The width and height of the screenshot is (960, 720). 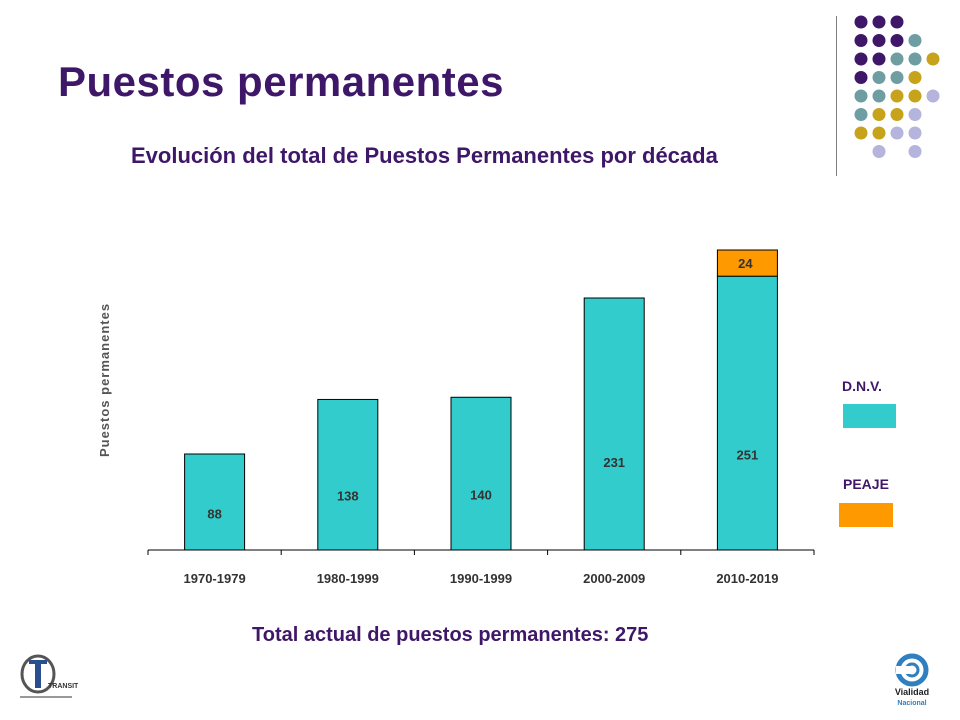 What do you see at coordinates (614, 462) in the screenshot?
I see `data-label-dnv: 231` at bounding box center [614, 462].